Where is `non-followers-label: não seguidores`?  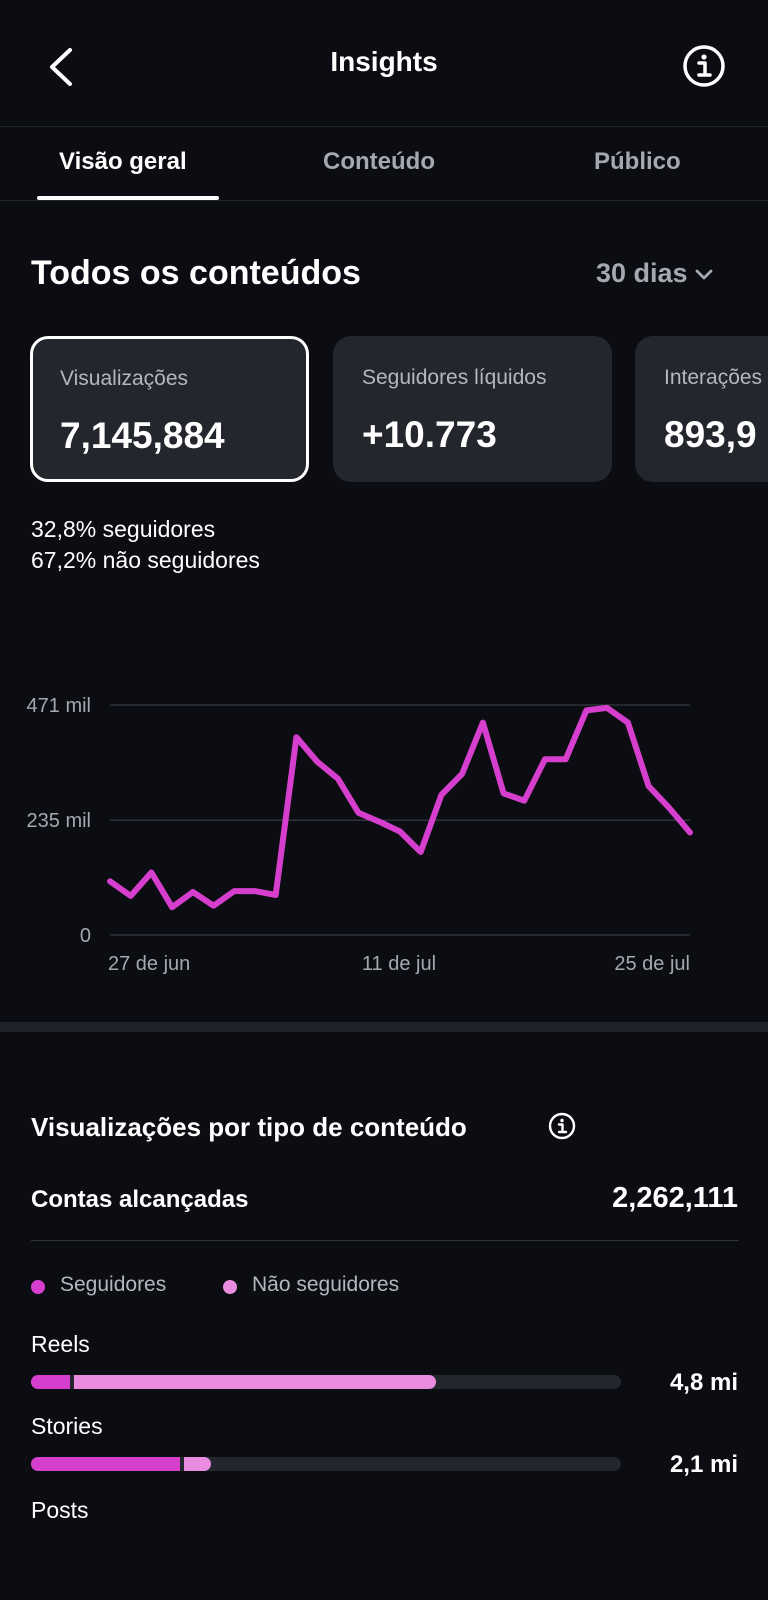
non-followers-label: não seguidores is located at coordinates (181, 560).